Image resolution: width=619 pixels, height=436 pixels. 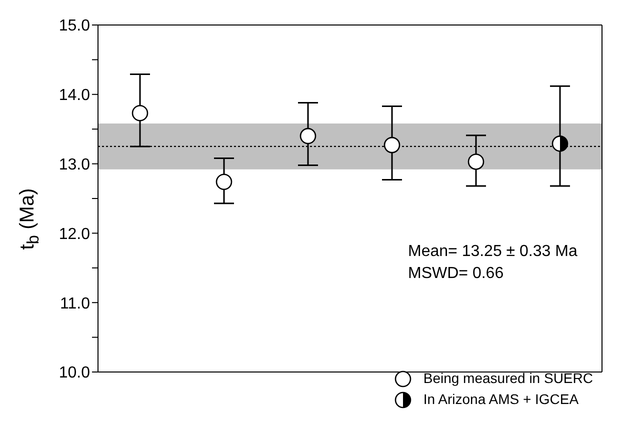 What do you see at coordinates (74, 26) in the screenshot?
I see `y-tick-label: 15.0` at bounding box center [74, 26].